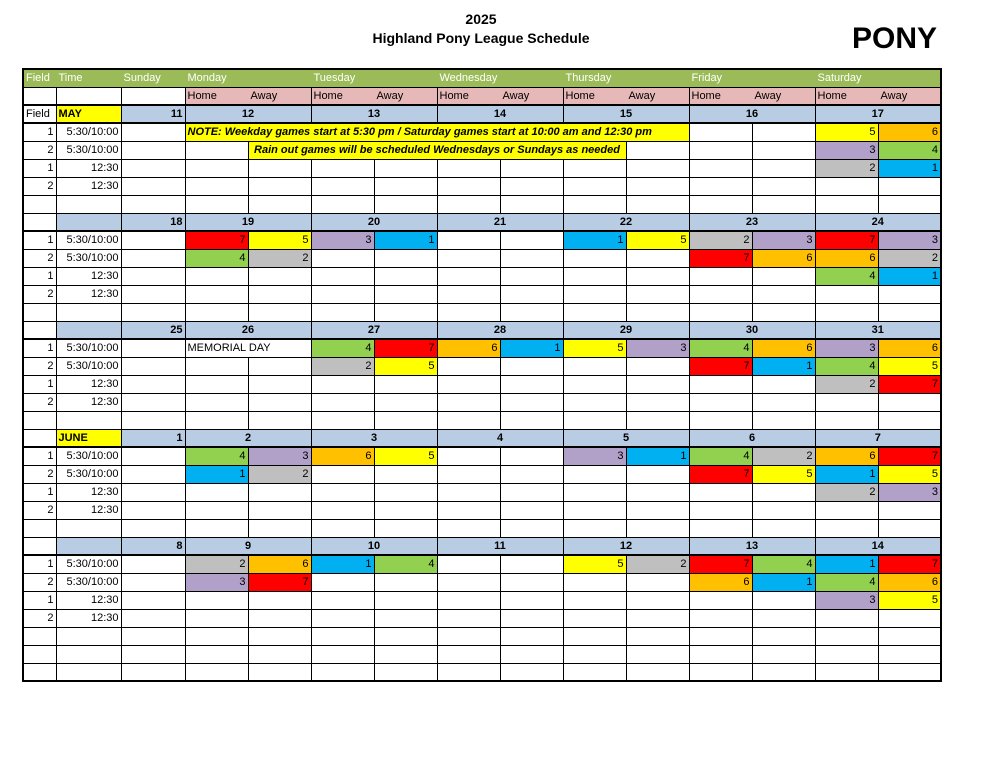 The image size is (984, 759). What do you see at coordinates (405, 366) in the screenshot?
I see `game-away-cell: 5` at bounding box center [405, 366].